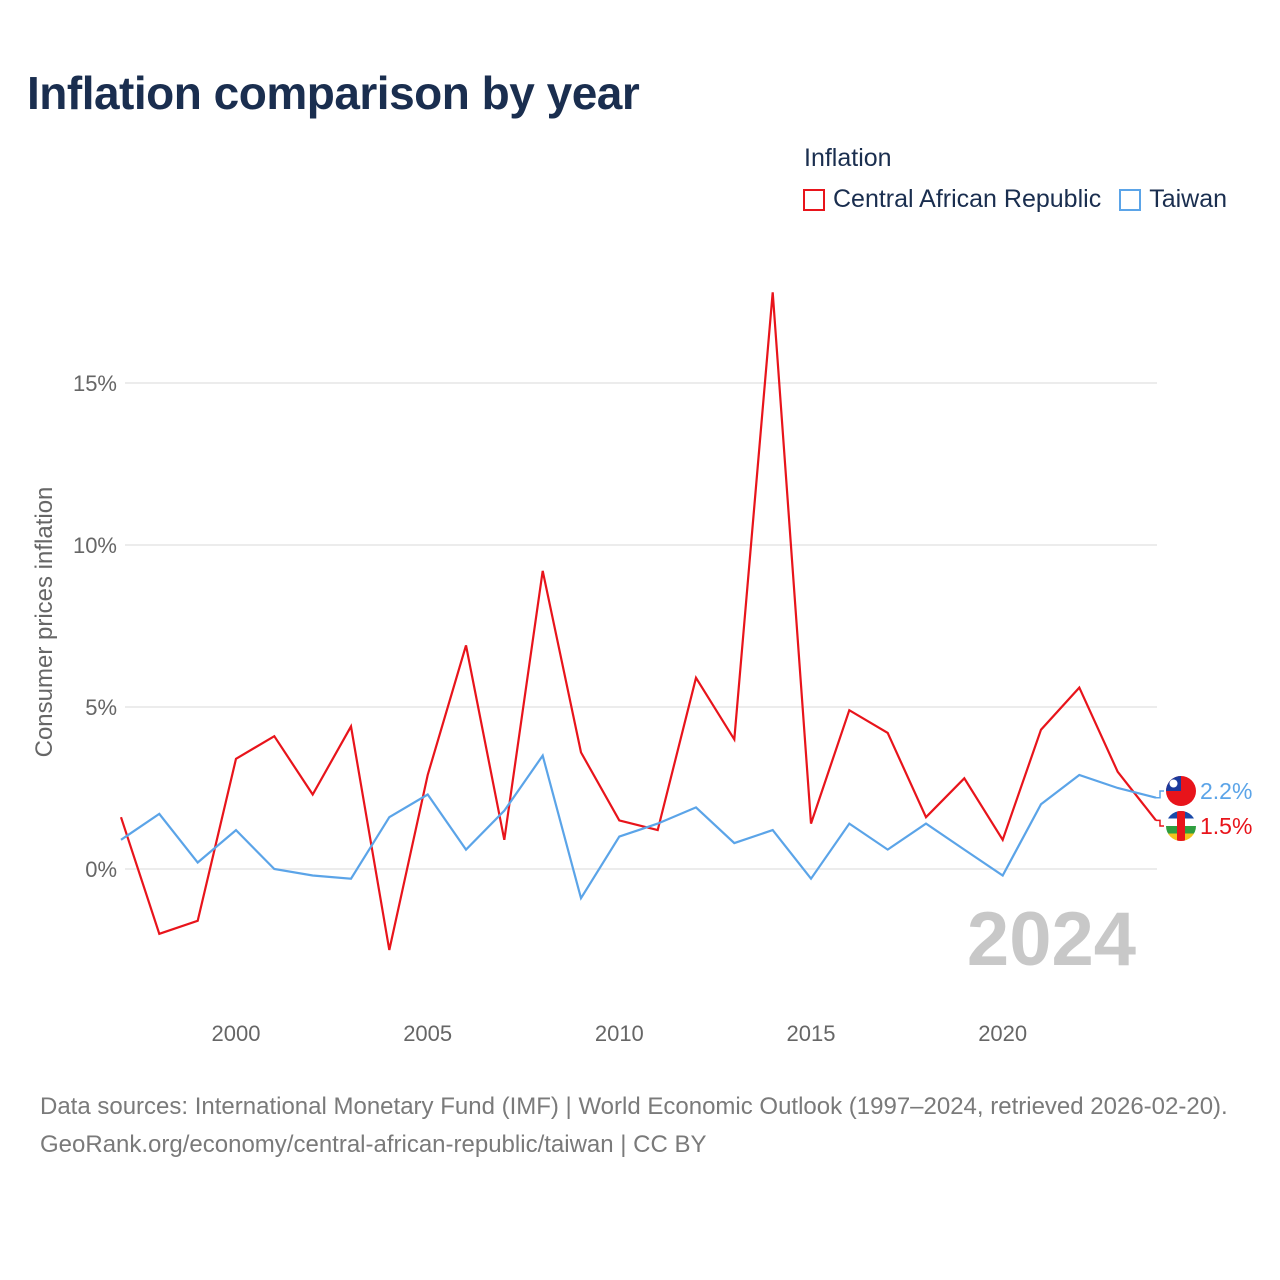 Image resolution: width=1280 pixels, height=1280 pixels. I want to click on x-tick-label: 2010, so click(619, 1033).